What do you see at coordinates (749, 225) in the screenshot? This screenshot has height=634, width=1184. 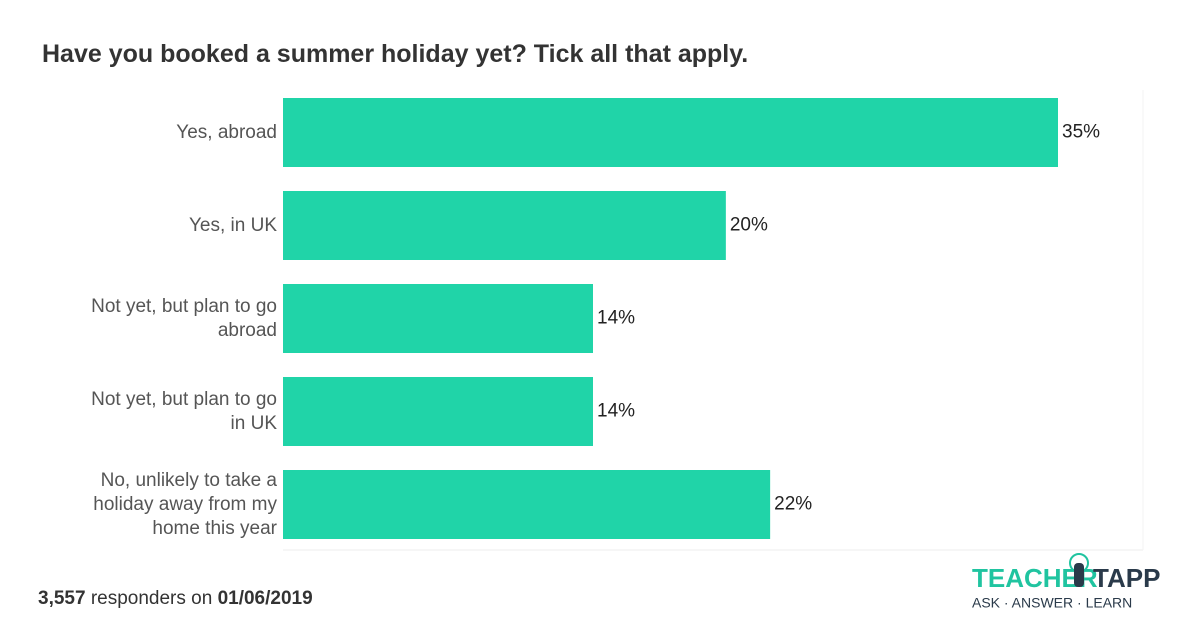 I see `value-label: 20%` at bounding box center [749, 225].